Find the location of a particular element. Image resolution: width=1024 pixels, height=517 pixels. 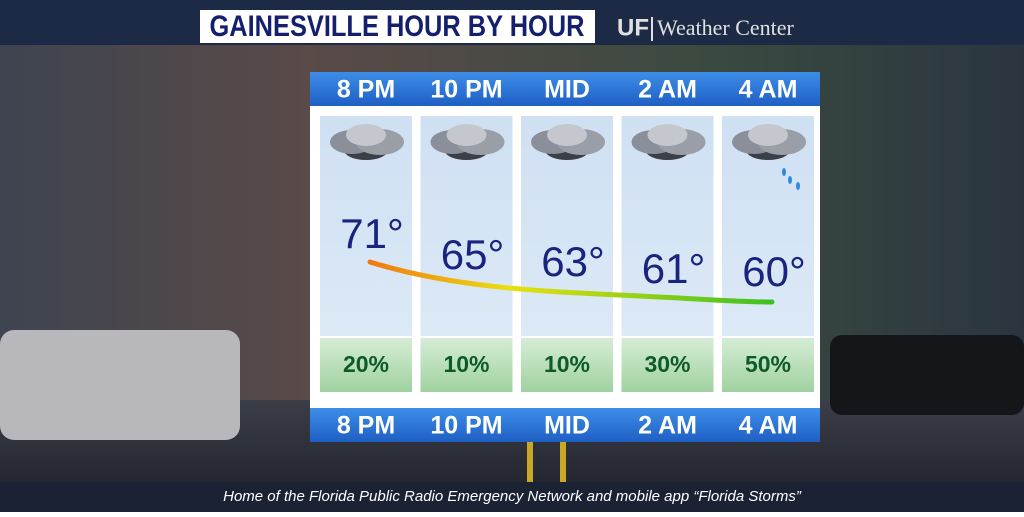

precip-chance: 50% is located at coordinates (768, 364).